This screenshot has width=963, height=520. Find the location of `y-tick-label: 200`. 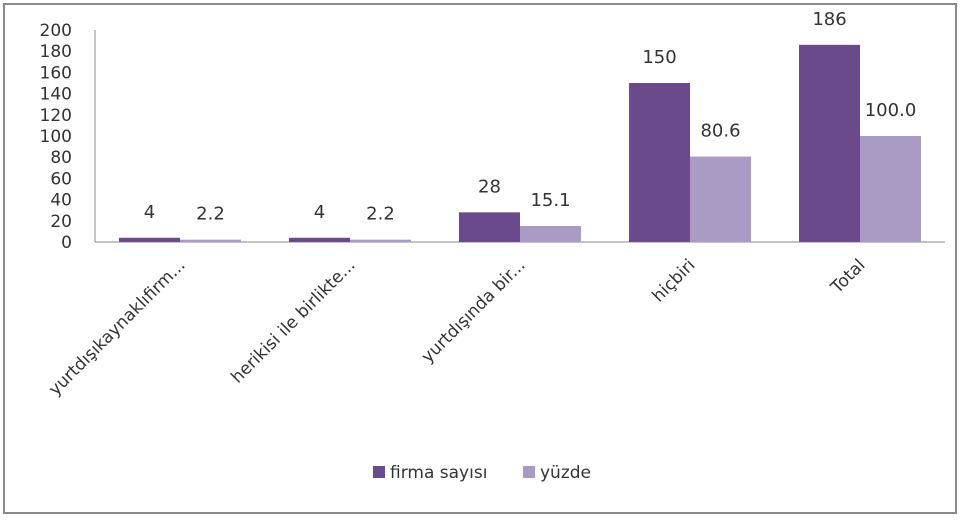

y-tick-label: 200 is located at coordinates (56, 31).